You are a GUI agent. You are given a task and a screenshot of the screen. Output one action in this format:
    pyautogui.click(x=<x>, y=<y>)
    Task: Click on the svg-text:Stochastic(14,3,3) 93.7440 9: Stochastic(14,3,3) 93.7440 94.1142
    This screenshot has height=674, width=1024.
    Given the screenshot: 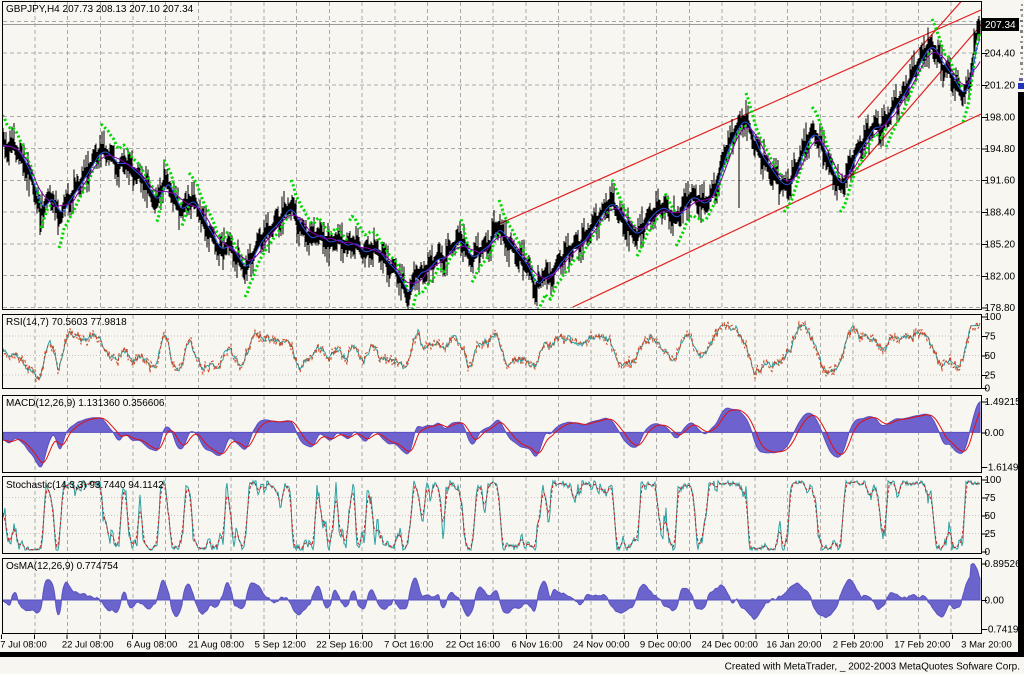 What is the action you would take?
    pyautogui.click(x=85, y=485)
    